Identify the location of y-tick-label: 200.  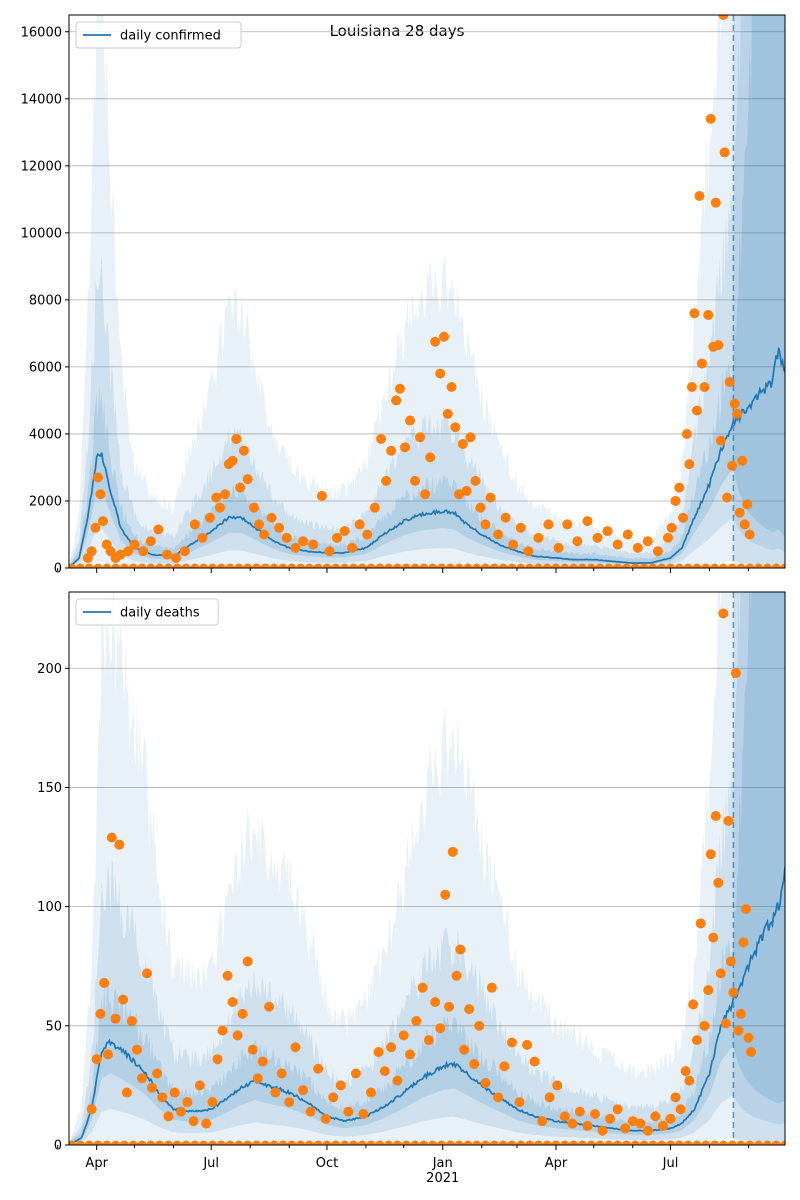
(49, 669).